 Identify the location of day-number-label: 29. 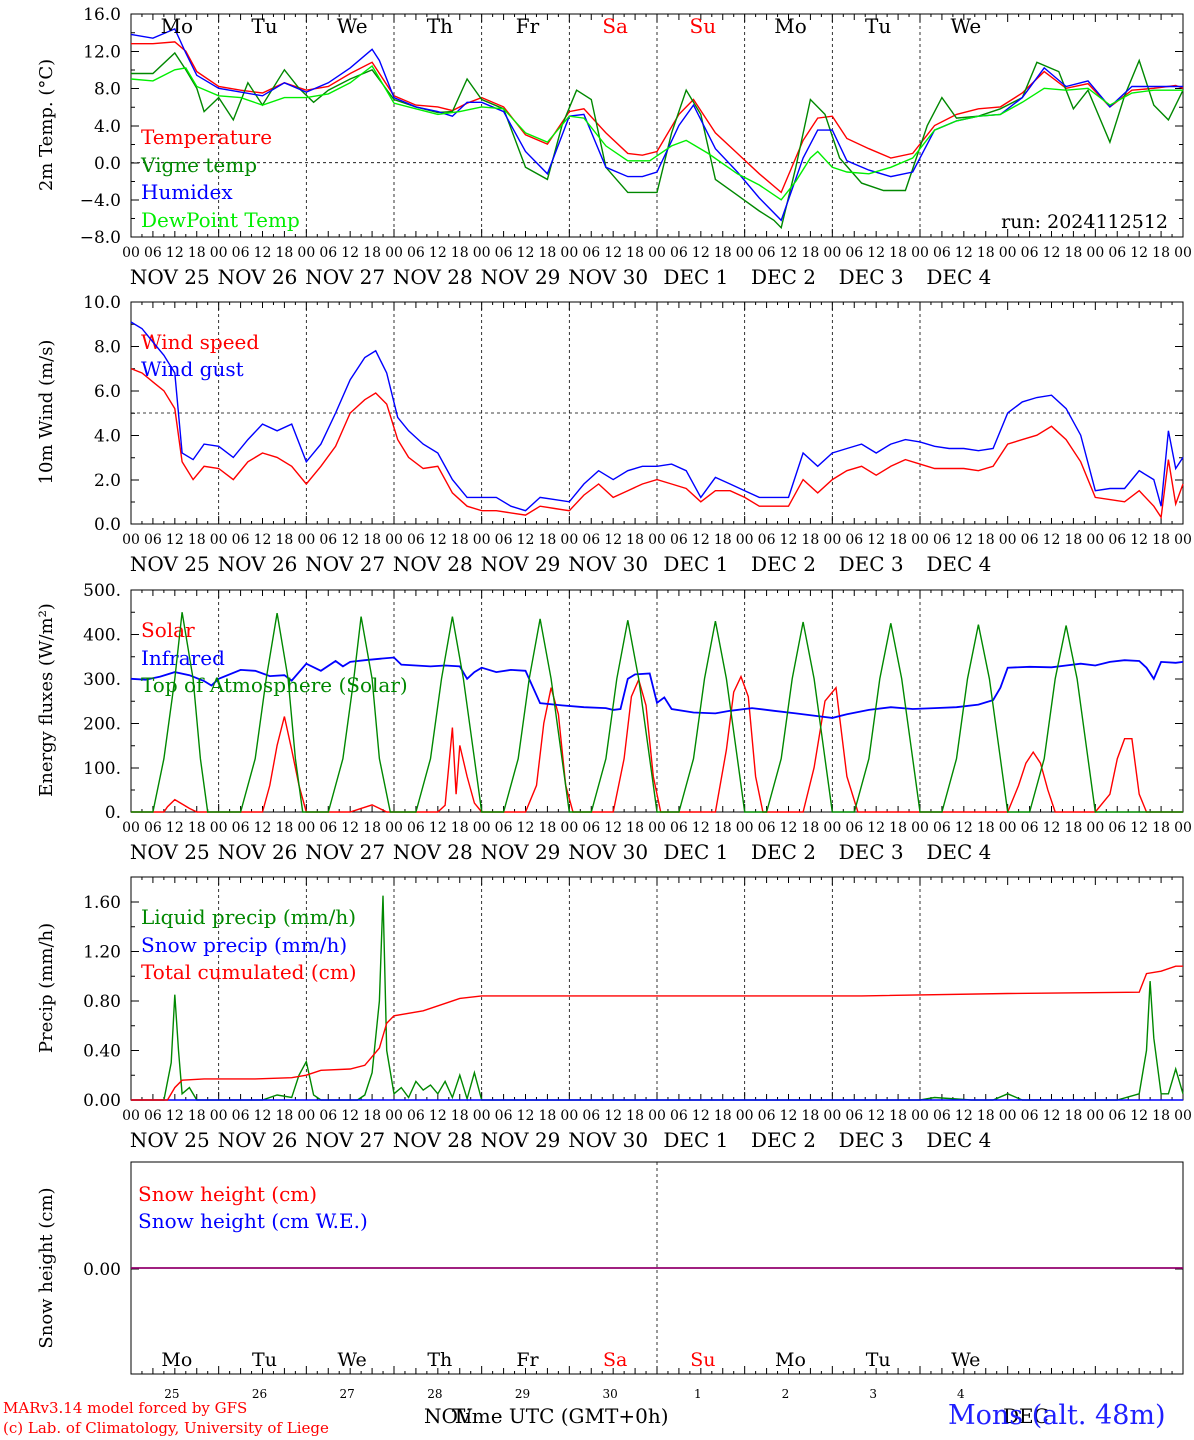
(522, 1394).